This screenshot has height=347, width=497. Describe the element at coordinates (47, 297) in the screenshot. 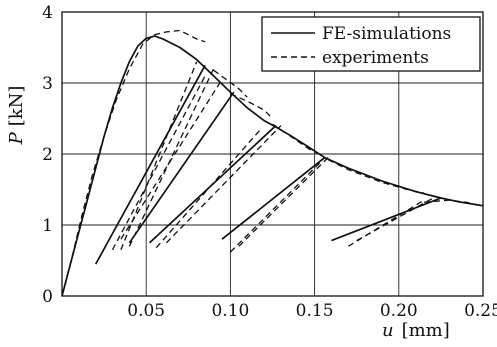

I see `y-tick-label: 0` at that location.